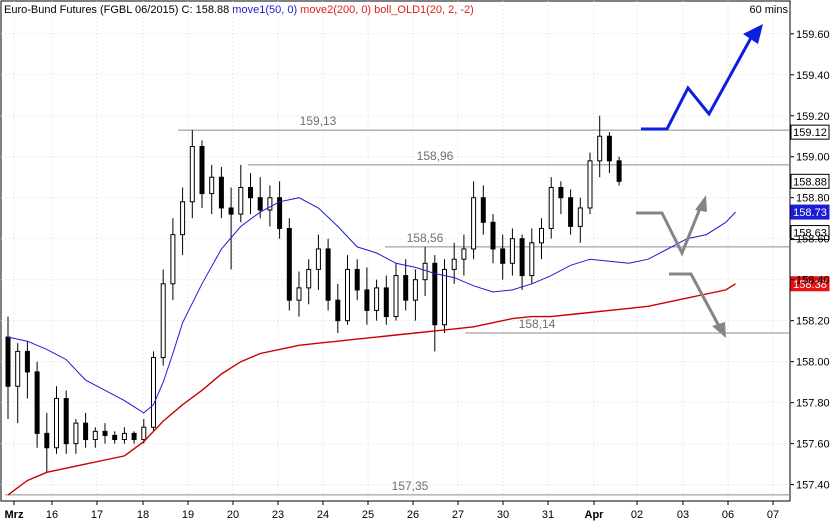 The width and height of the screenshot is (831, 527). Describe the element at coordinates (813, 486) in the screenshot. I see `y-tick-label: 157.40` at that location.